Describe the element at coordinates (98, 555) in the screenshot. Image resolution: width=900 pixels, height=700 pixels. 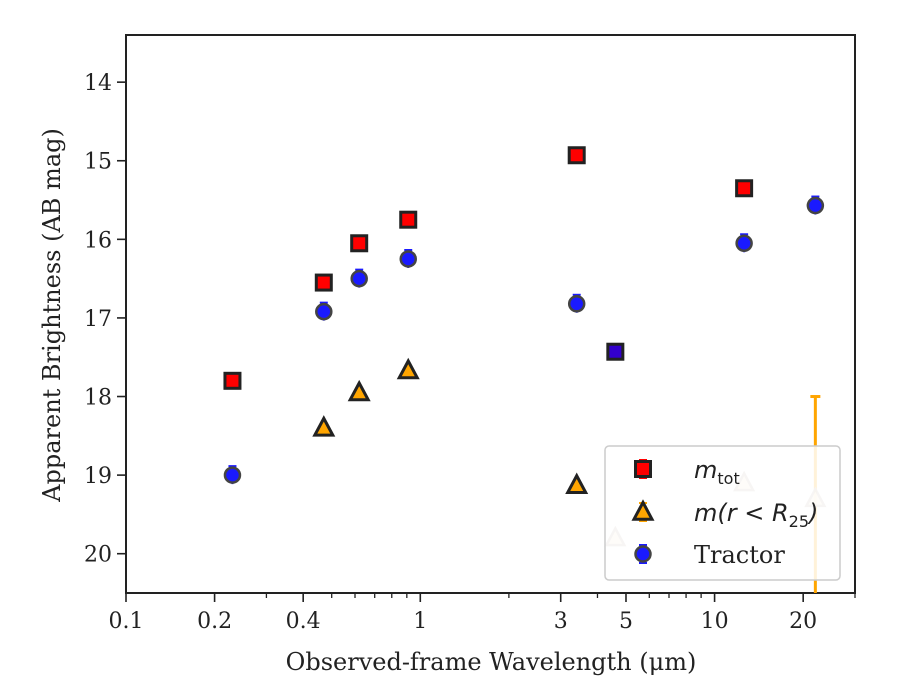
I see `y-tick-label: 20` at that location.